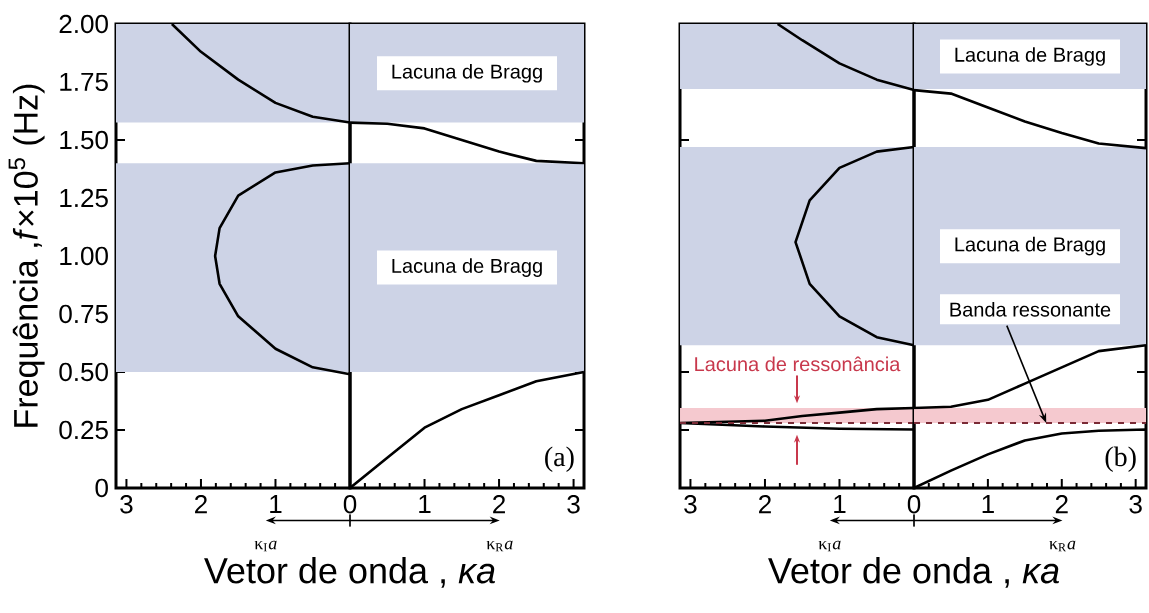 Image resolution: width=1149 pixels, height=613 pixels. What do you see at coordinates (83, 24) in the screenshot?
I see `y-tick-label: 2.00` at bounding box center [83, 24].